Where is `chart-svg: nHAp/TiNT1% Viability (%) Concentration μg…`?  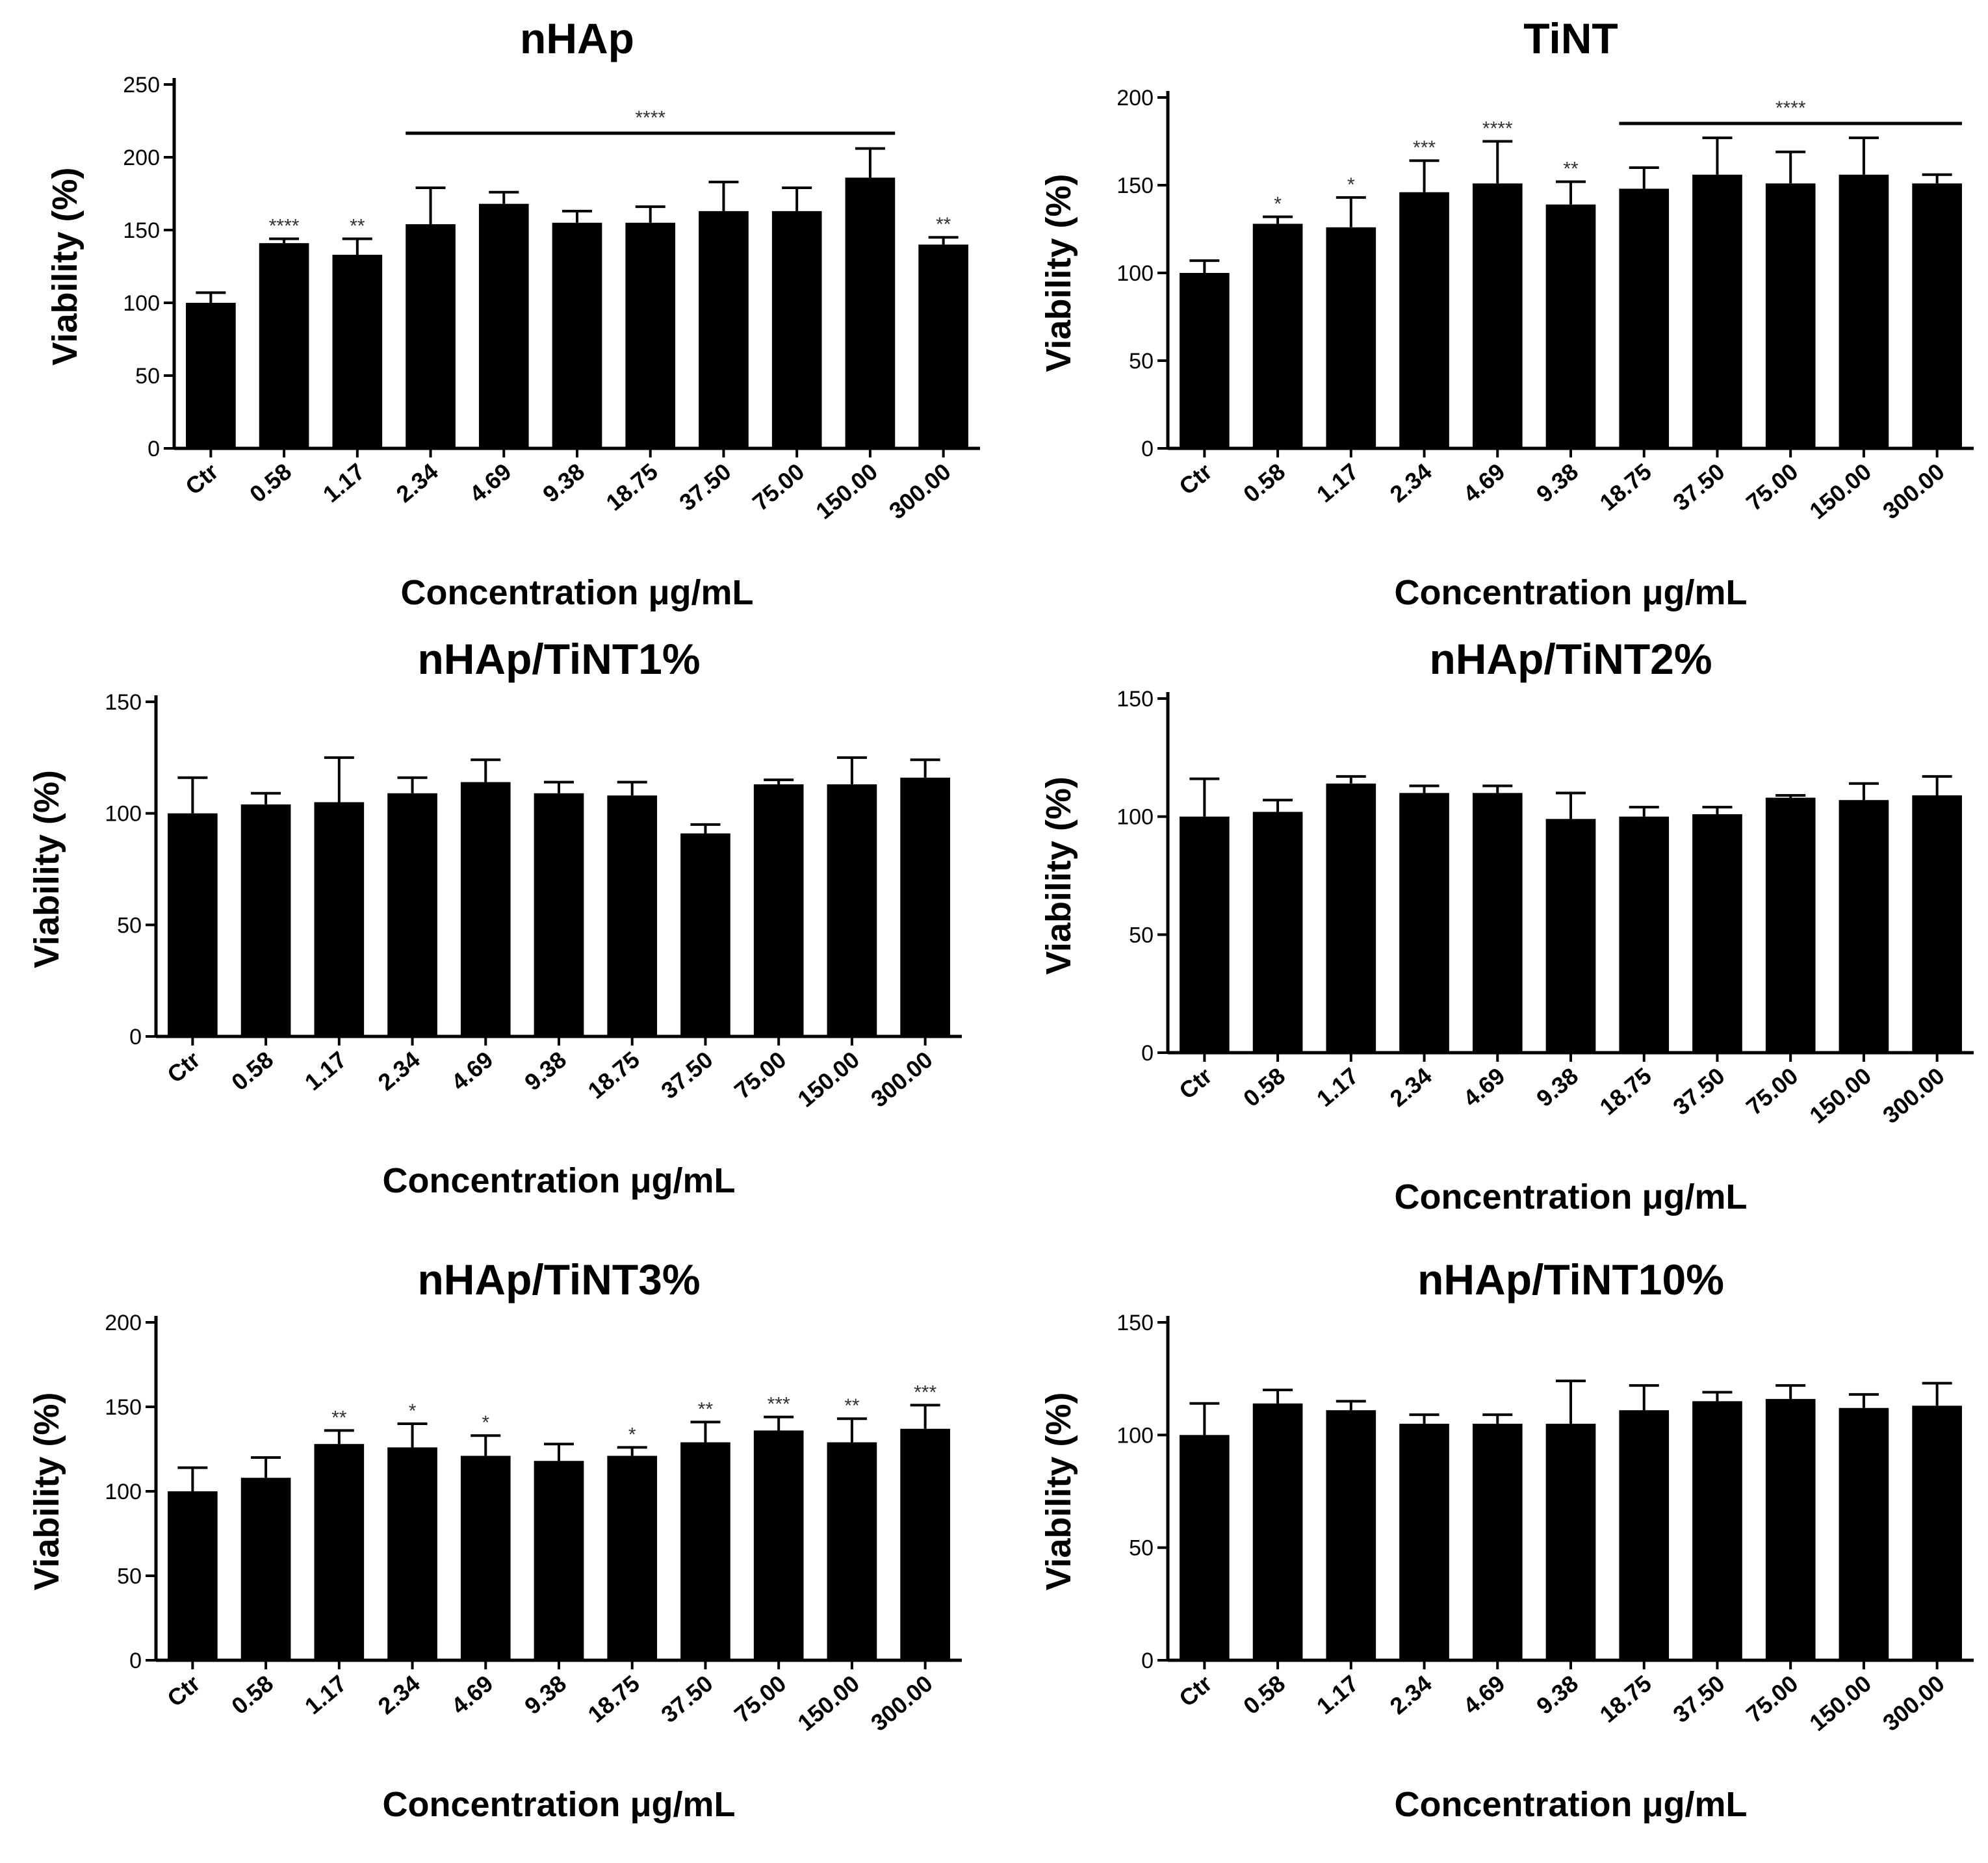
chart-svg: nHAp/TiNT1% Viability (%) Concentration μg… is located at coordinates (494, 918).